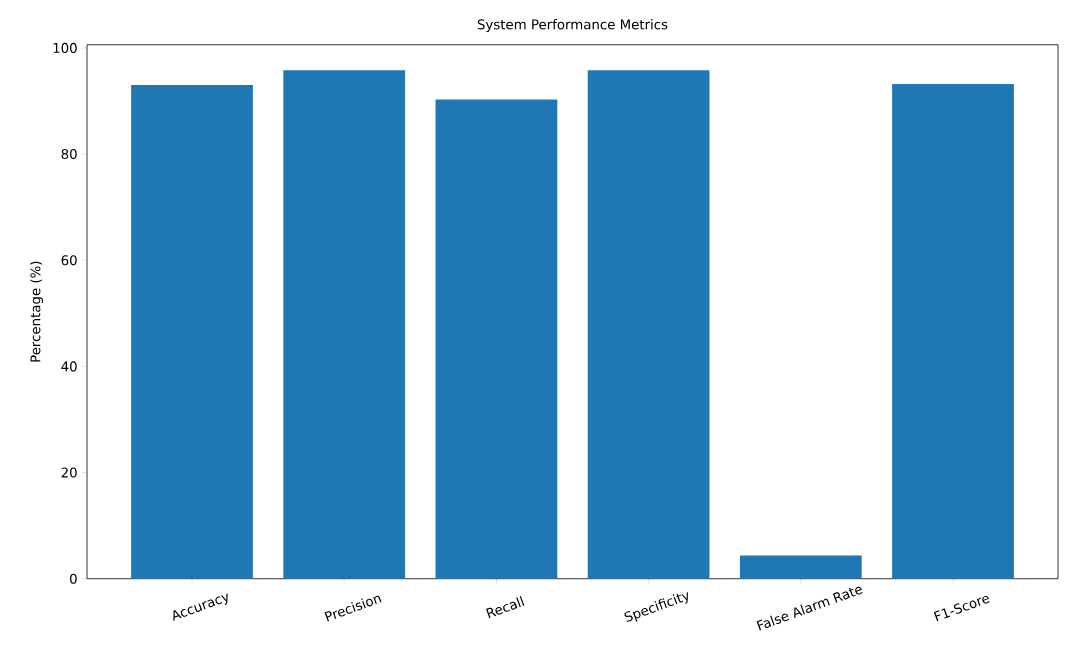  I want to click on chart-title: System Performance Metrics, so click(572, 26).